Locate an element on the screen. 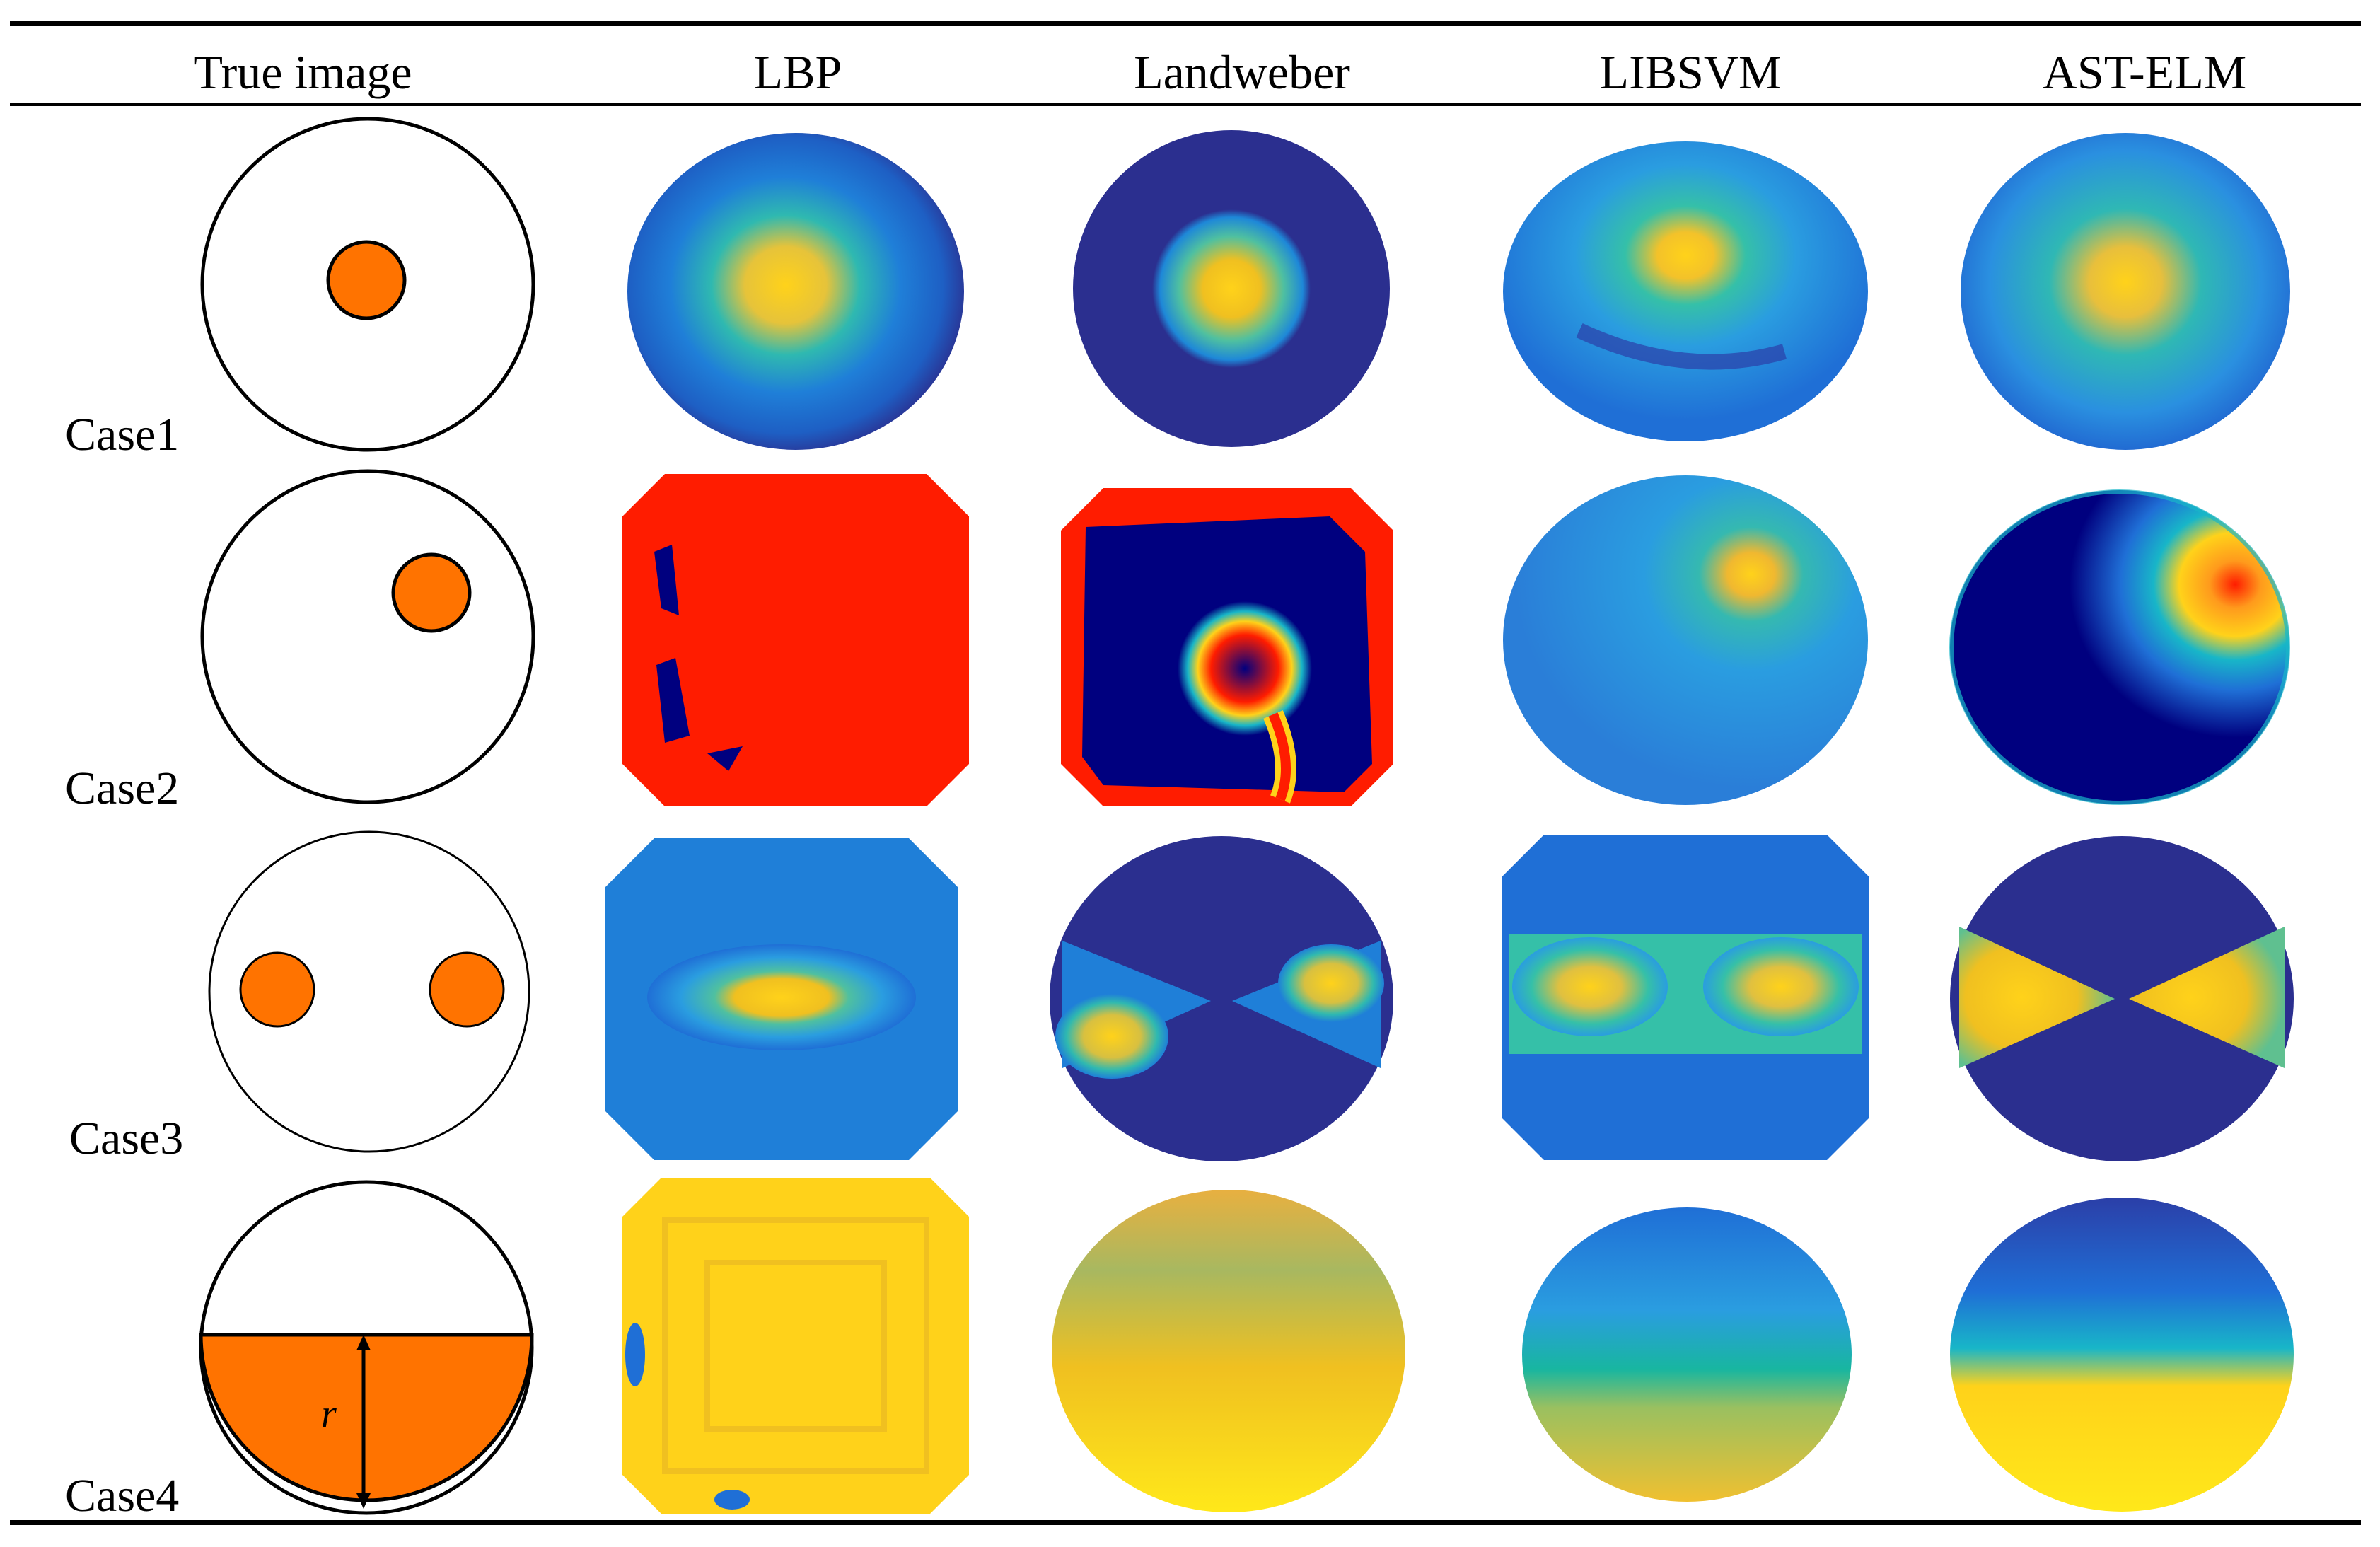  case4-annotation-r: r is located at coordinates (329, 1414).